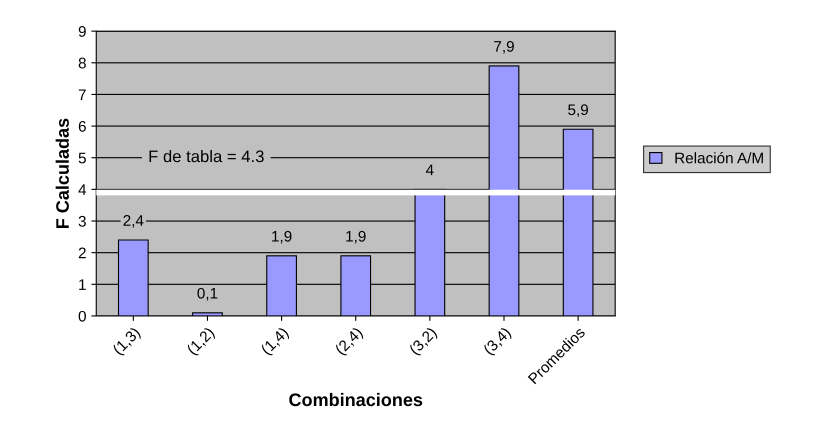  I want to click on data-label: 2,4, so click(133, 221).